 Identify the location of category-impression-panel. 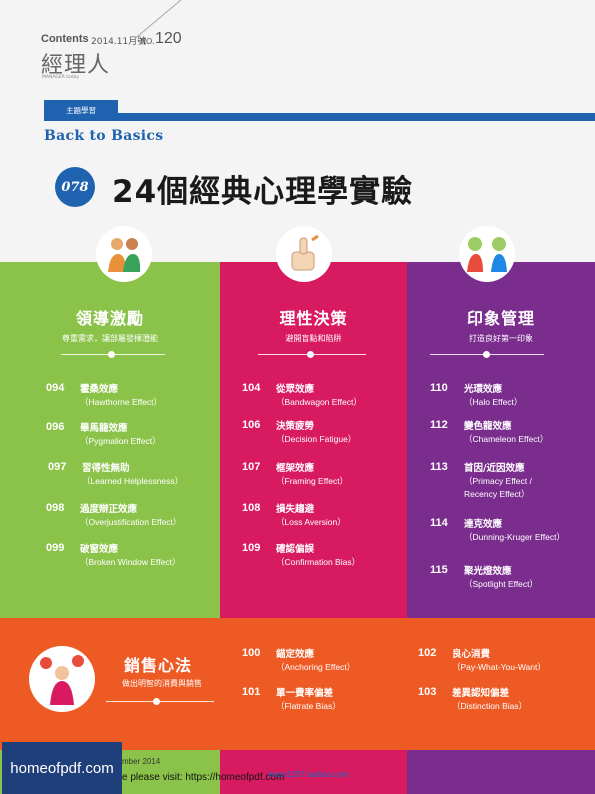
(501, 440).